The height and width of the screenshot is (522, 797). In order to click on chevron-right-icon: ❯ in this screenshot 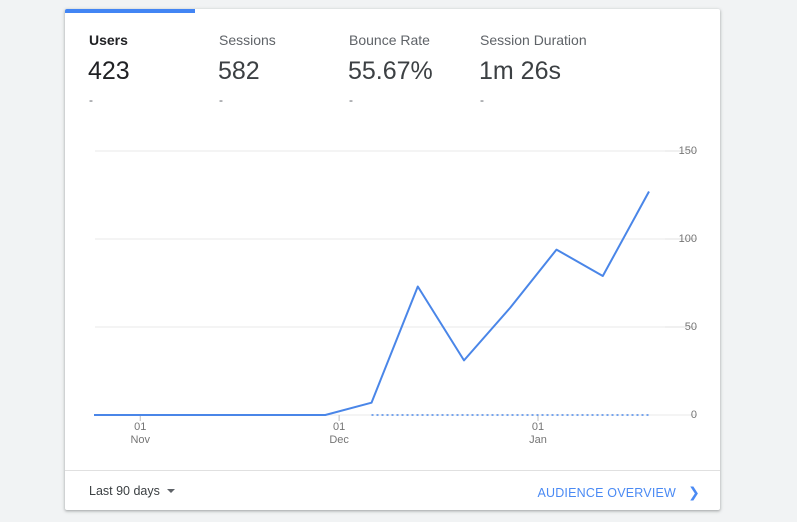, I will do `click(694, 492)`.